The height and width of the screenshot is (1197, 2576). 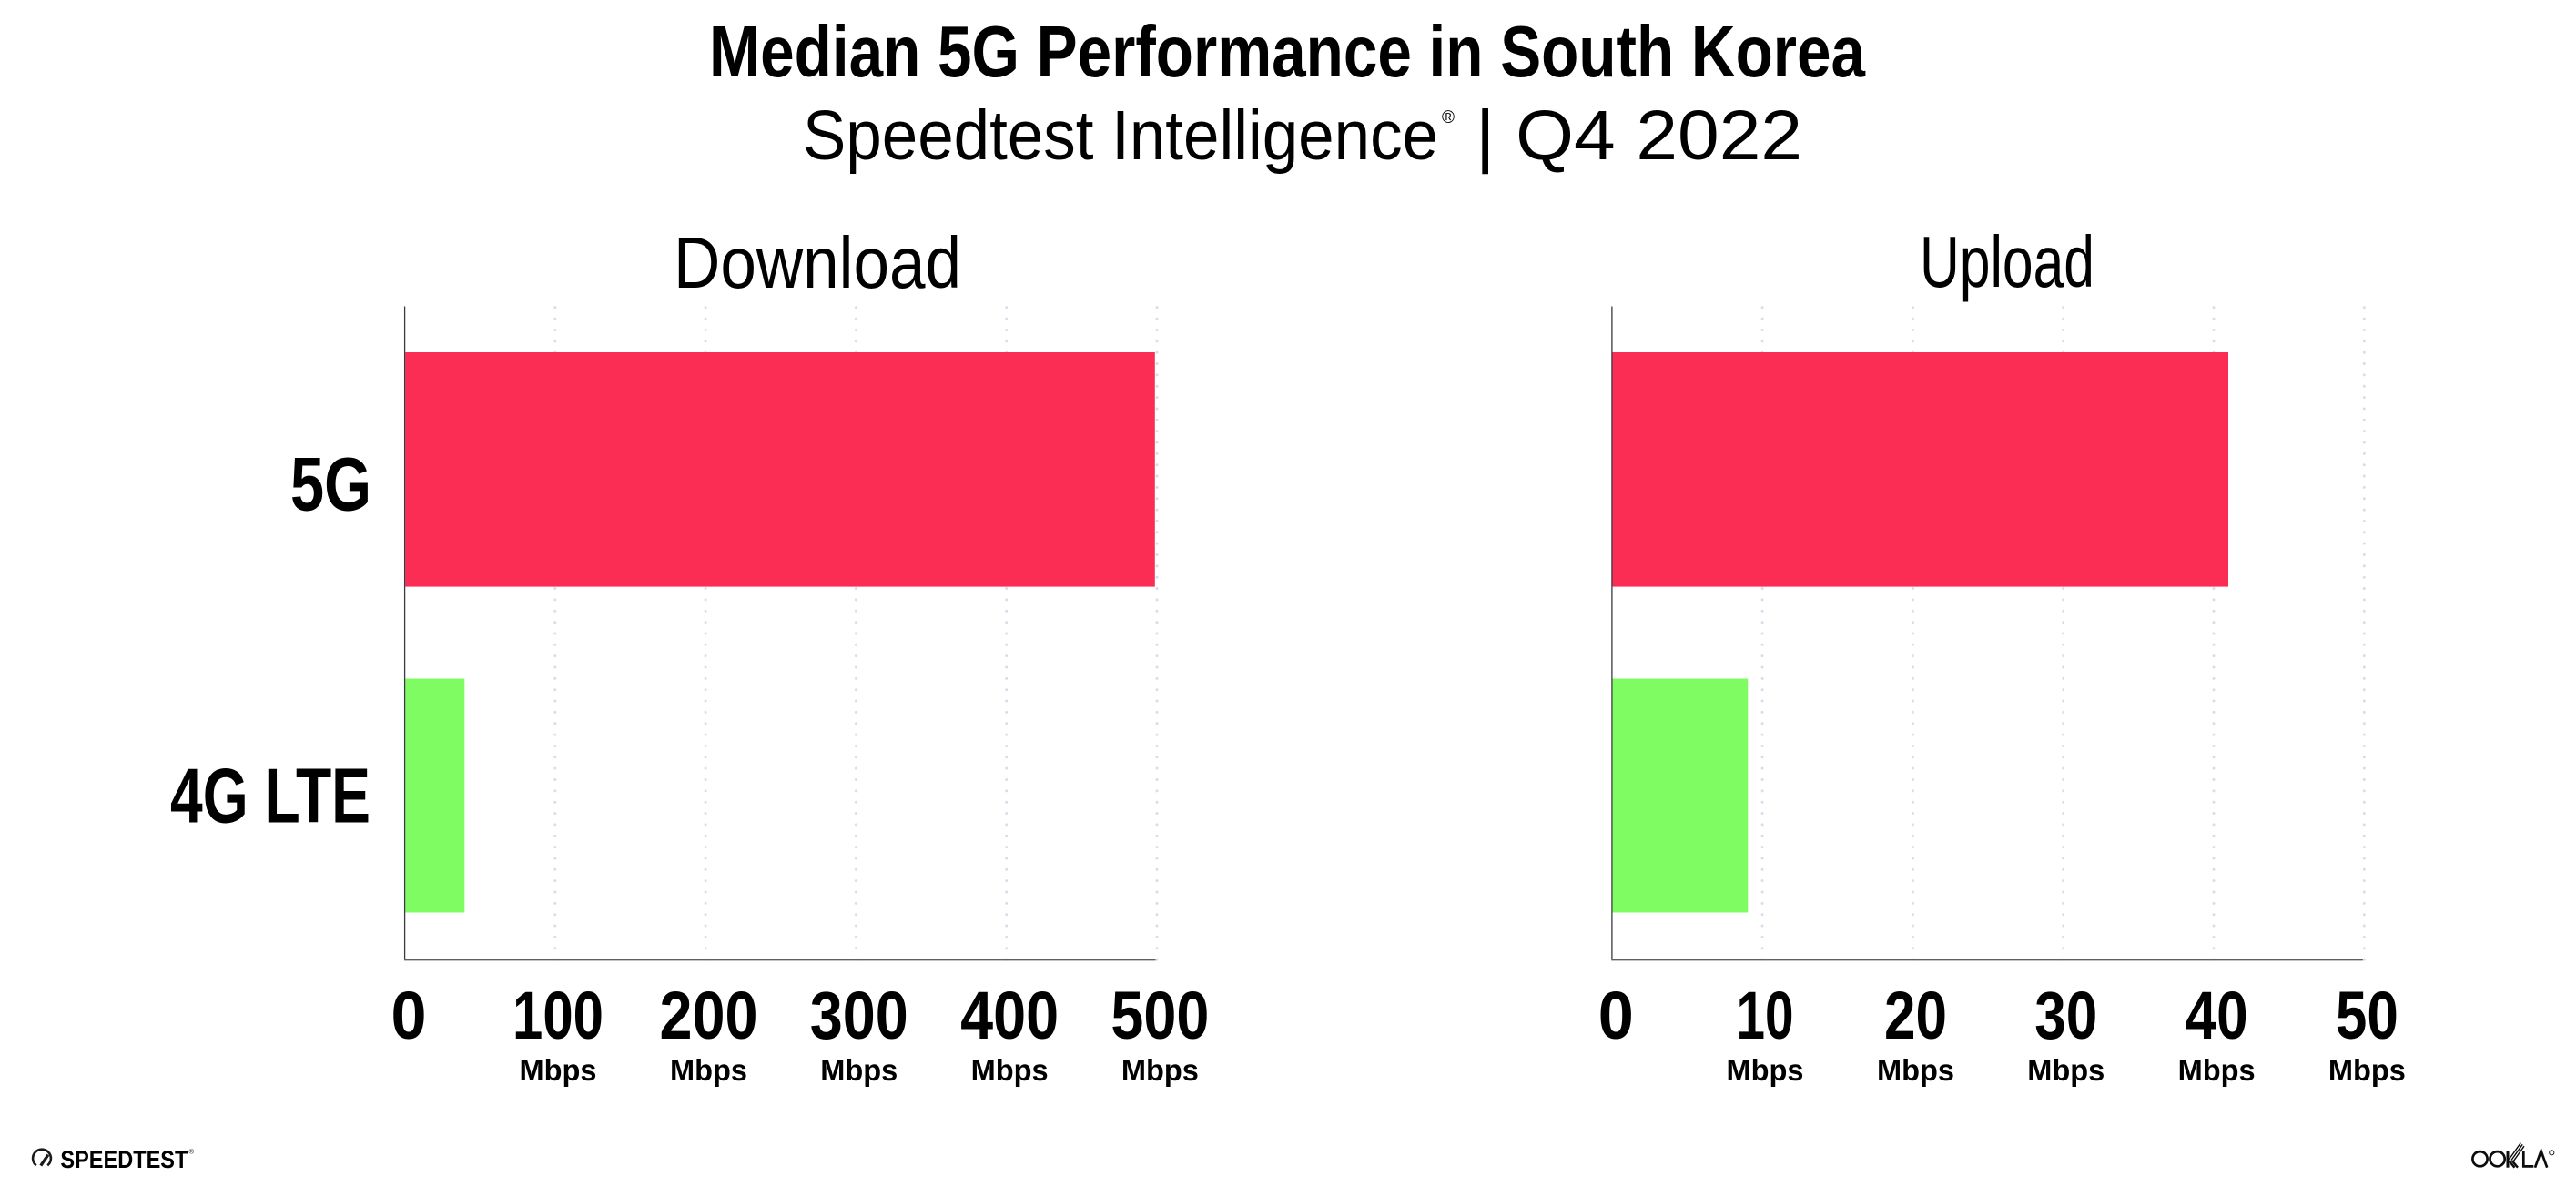 I want to click on svg-text: 500, so click(x=1160, y=1015).